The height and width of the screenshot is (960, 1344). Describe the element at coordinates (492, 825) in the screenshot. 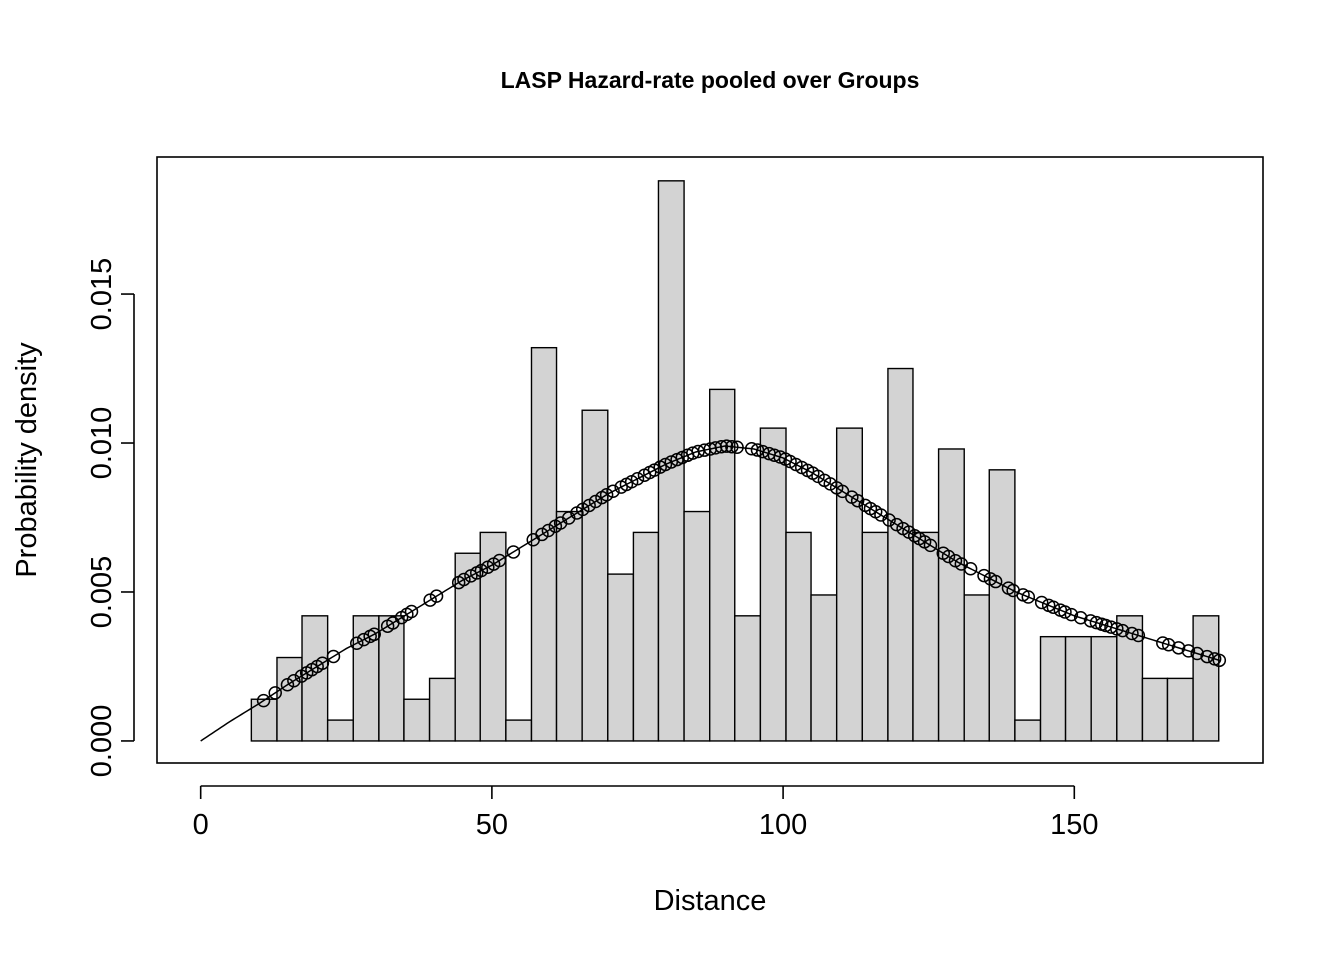

I see `x-tick-label: 50` at that location.